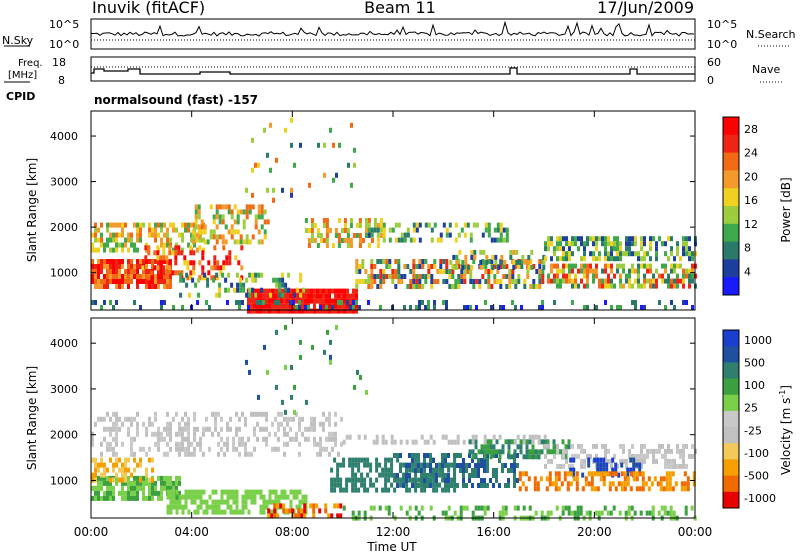 The width and height of the screenshot is (800, 554). I want to click on velocity-colorbar-swatch, so click(731, 387).